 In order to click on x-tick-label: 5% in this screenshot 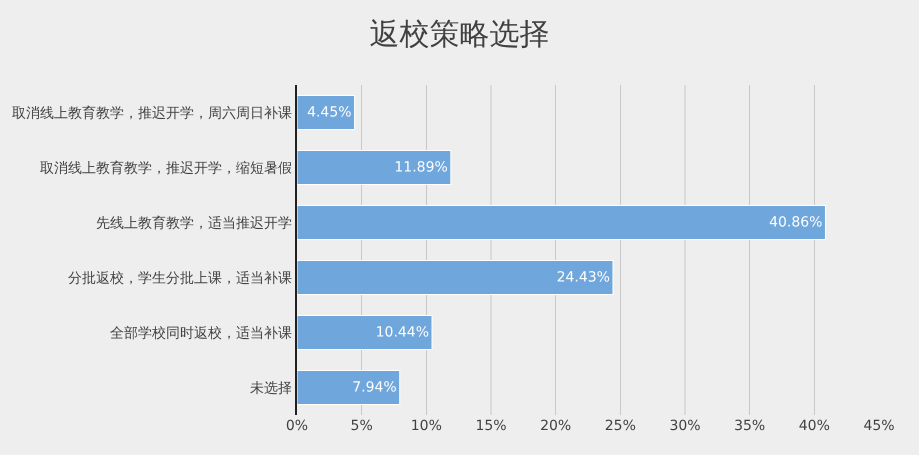, I will do `click(361, 426)`.